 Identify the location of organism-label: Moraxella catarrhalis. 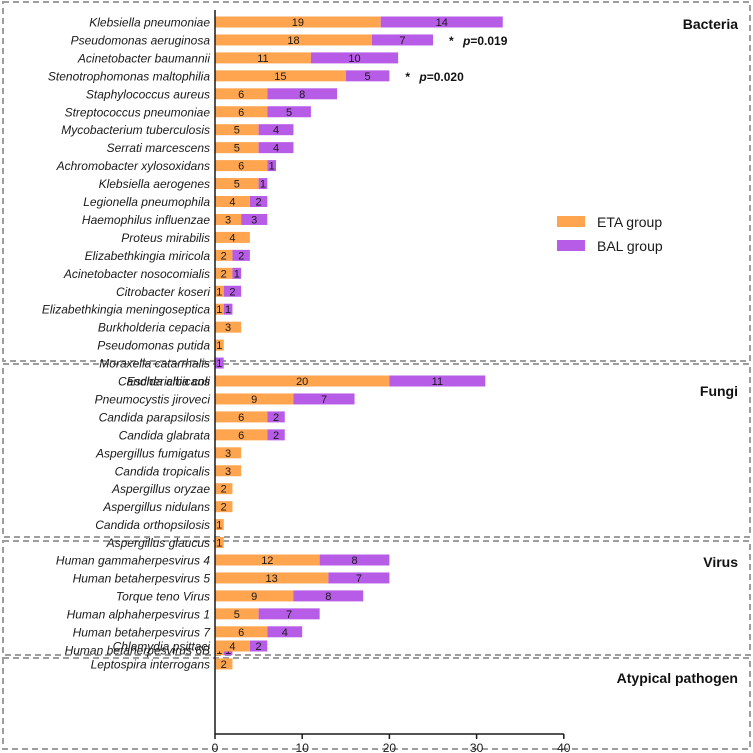
(154, 364).